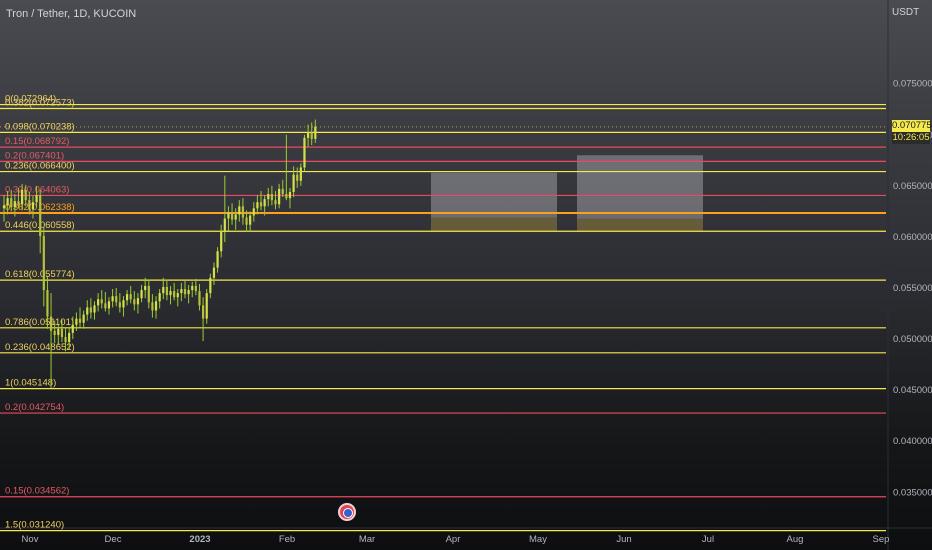 This screenshot has height=550, width=932. What do you see at coordinates (40, 126) in the screenshot?
I see `fib-level-label: 0.098(0.070238)` at bounding box center [40, 126].